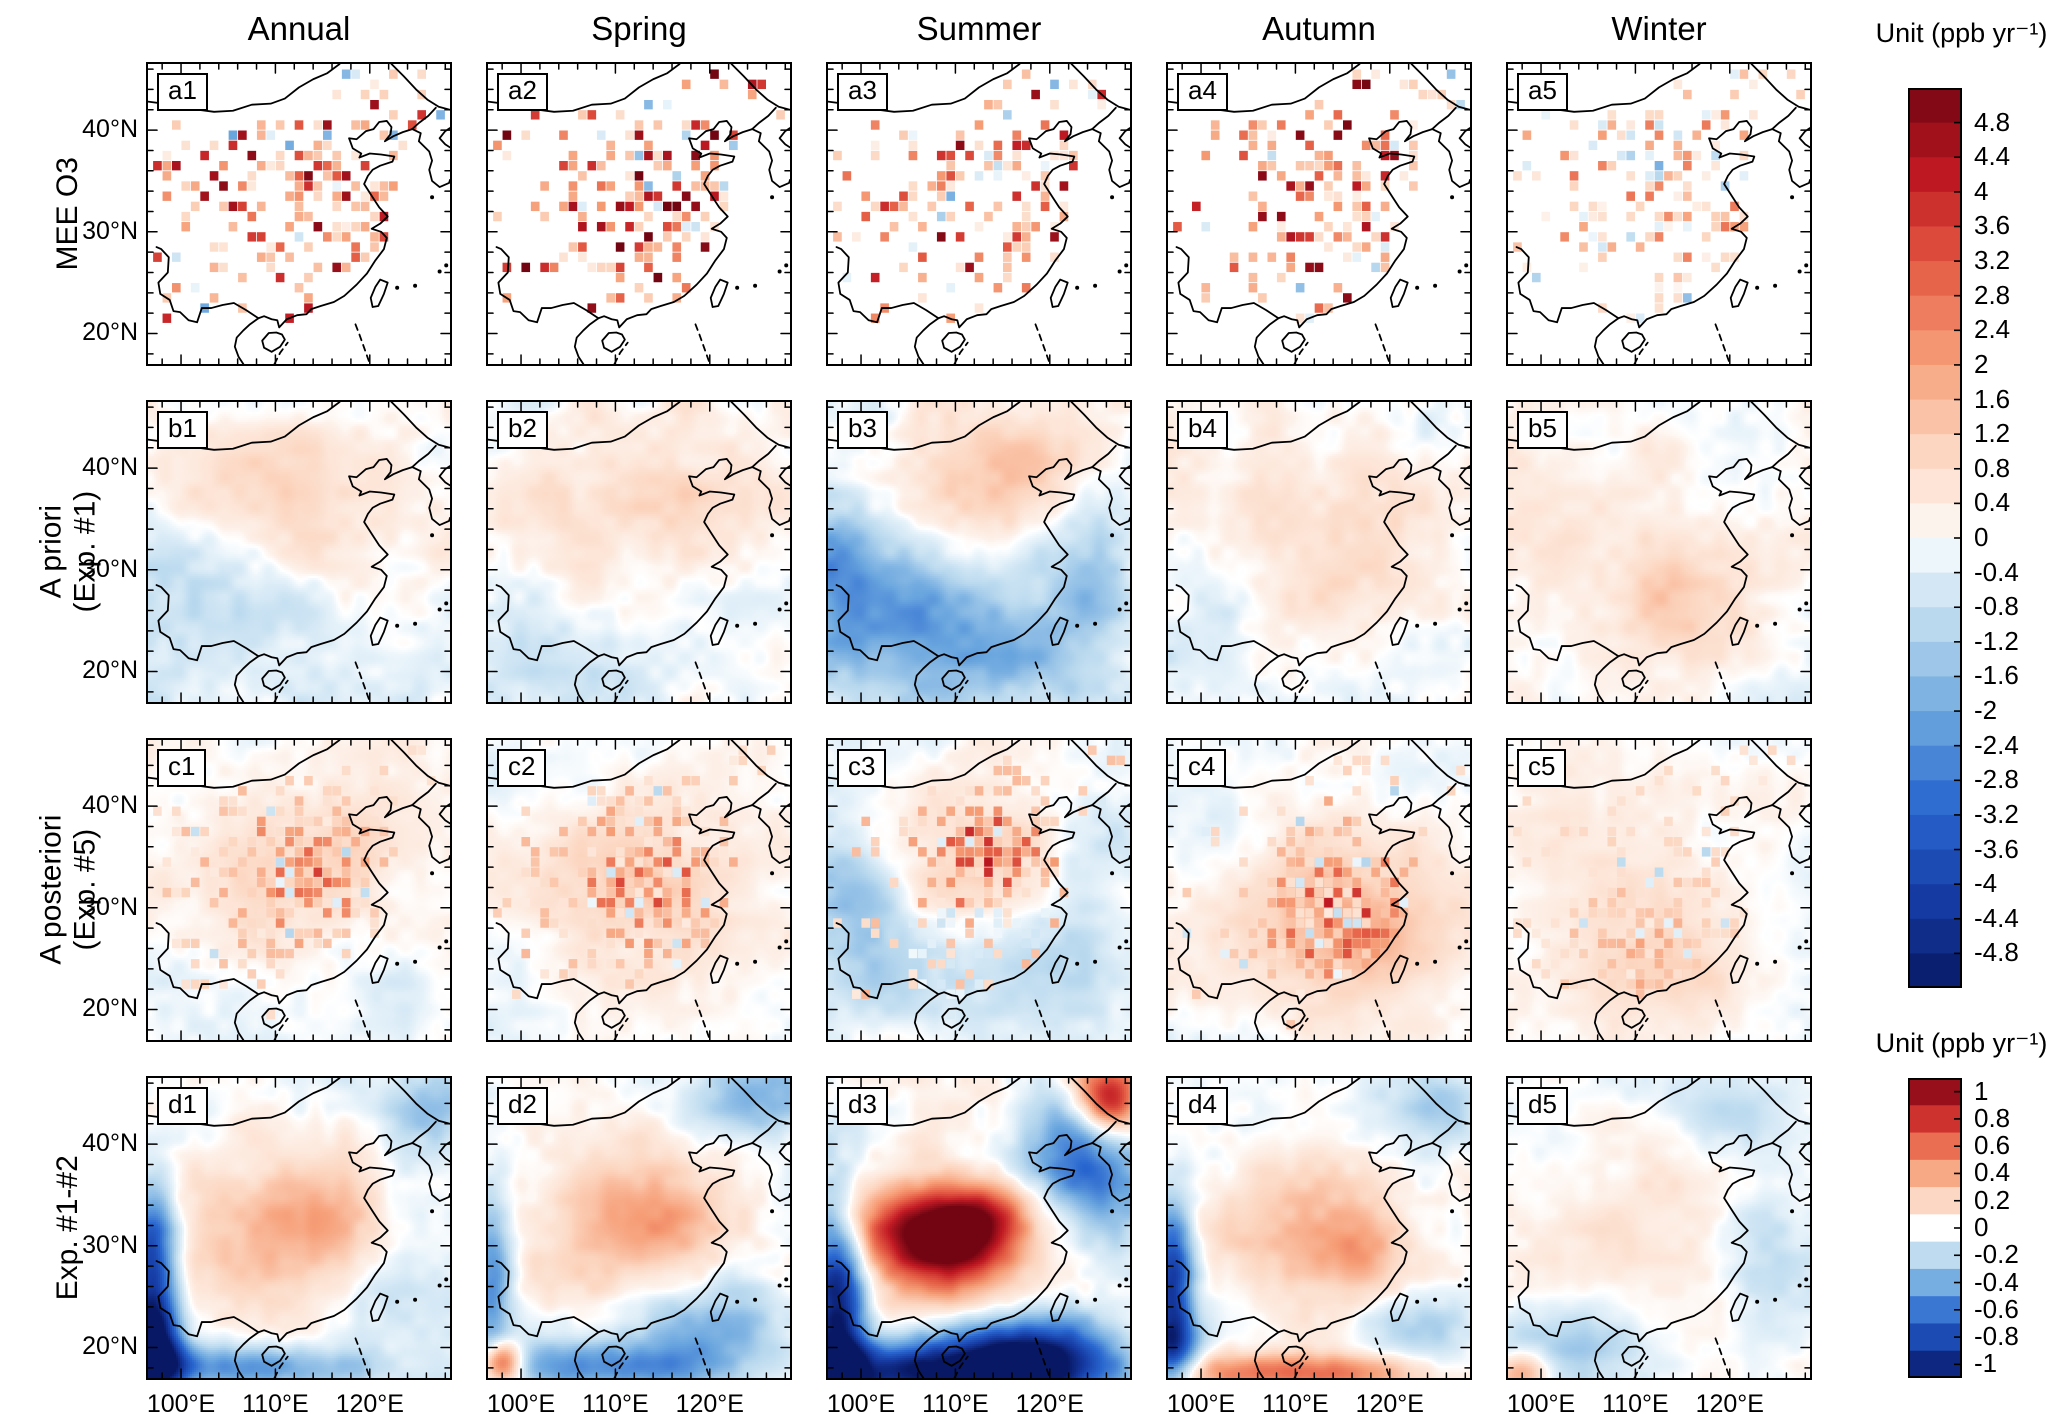  I want to click on panel-label-a5: a5, so click(1542, 92).